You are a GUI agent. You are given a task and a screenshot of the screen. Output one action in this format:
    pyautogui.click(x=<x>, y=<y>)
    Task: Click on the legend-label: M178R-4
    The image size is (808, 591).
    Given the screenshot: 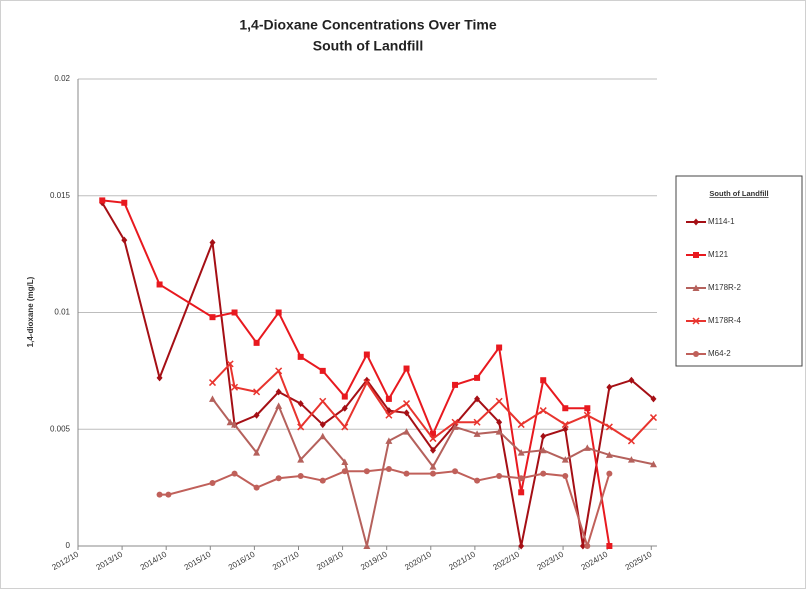 What is the action you would take?
    pyautogui.click(x=724, y=320)
    